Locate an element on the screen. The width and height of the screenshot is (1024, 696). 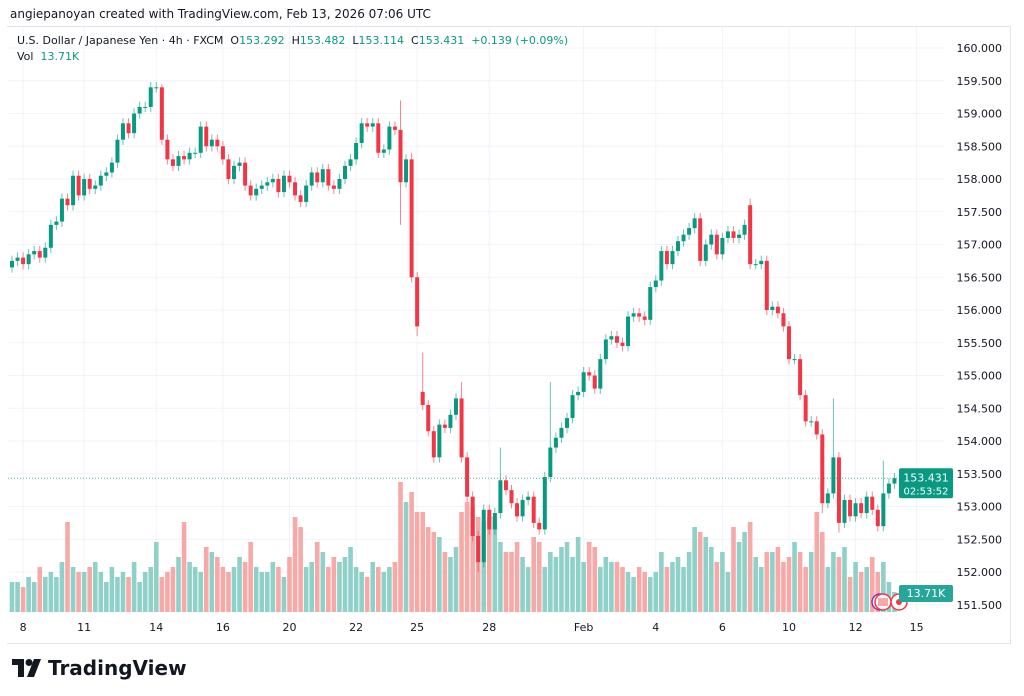
x-tick-label: 28 is located at coordinates (489, 627).